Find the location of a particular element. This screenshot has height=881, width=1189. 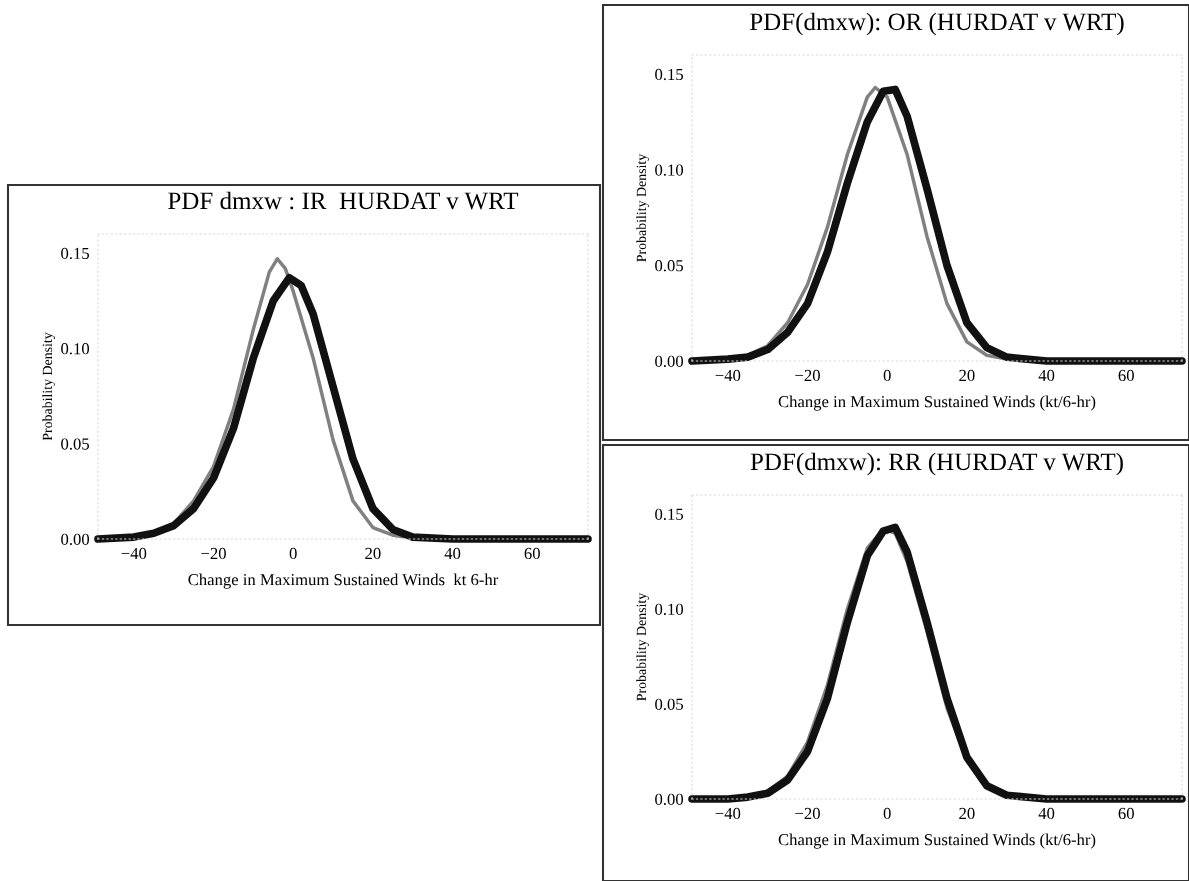

x-axis-title: Change in Maximum Sustained Winds kt 6-hr is located at coordinates (343, 581).